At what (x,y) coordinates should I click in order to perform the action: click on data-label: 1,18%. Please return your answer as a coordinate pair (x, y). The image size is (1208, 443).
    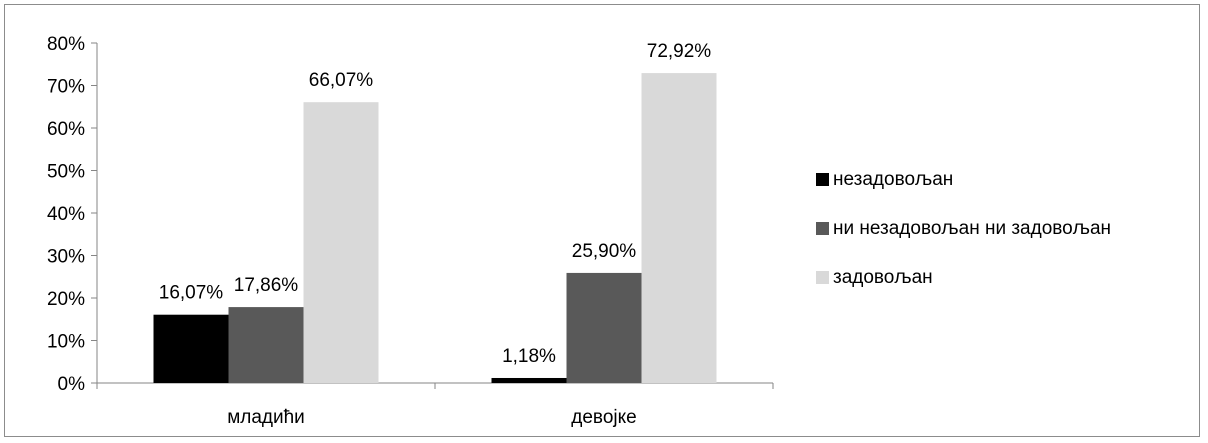
    Looking at the image, I should click on (529, 356).